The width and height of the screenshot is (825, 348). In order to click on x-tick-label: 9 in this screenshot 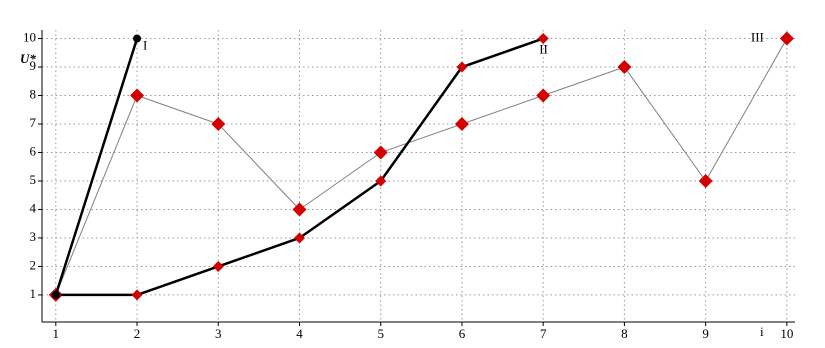, I will do `click(705, 333)`.